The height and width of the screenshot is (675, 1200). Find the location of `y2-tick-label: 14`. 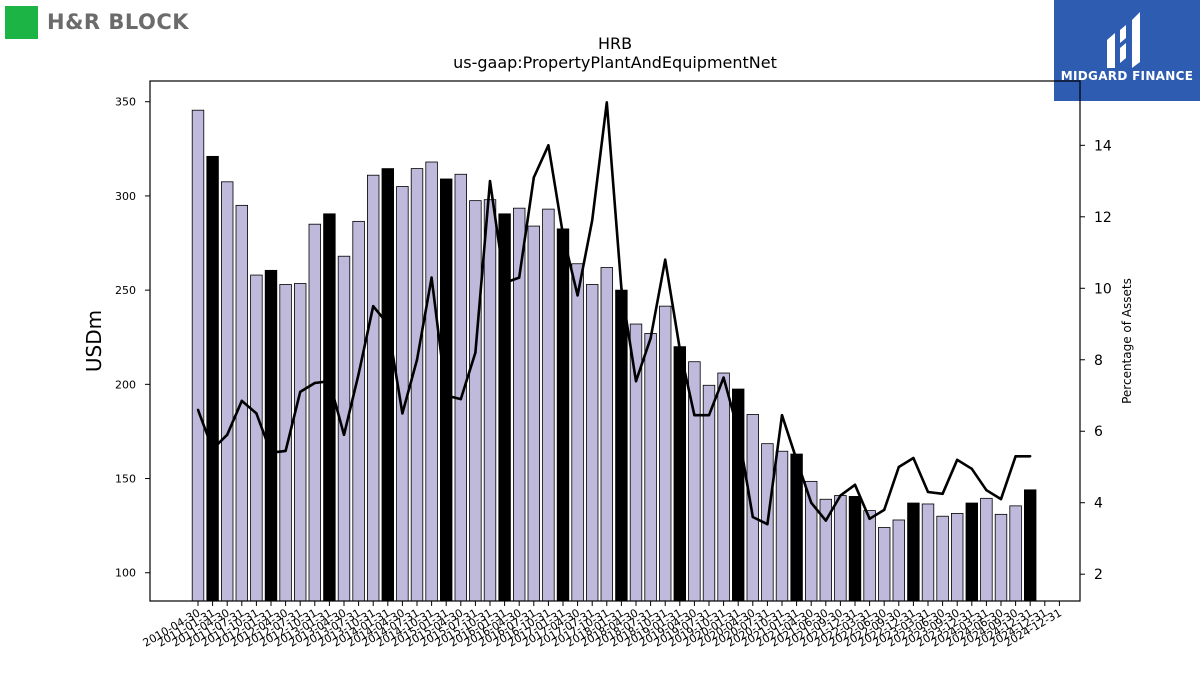

y2-tick-label: 14 is located at coordinates (1103, 146).